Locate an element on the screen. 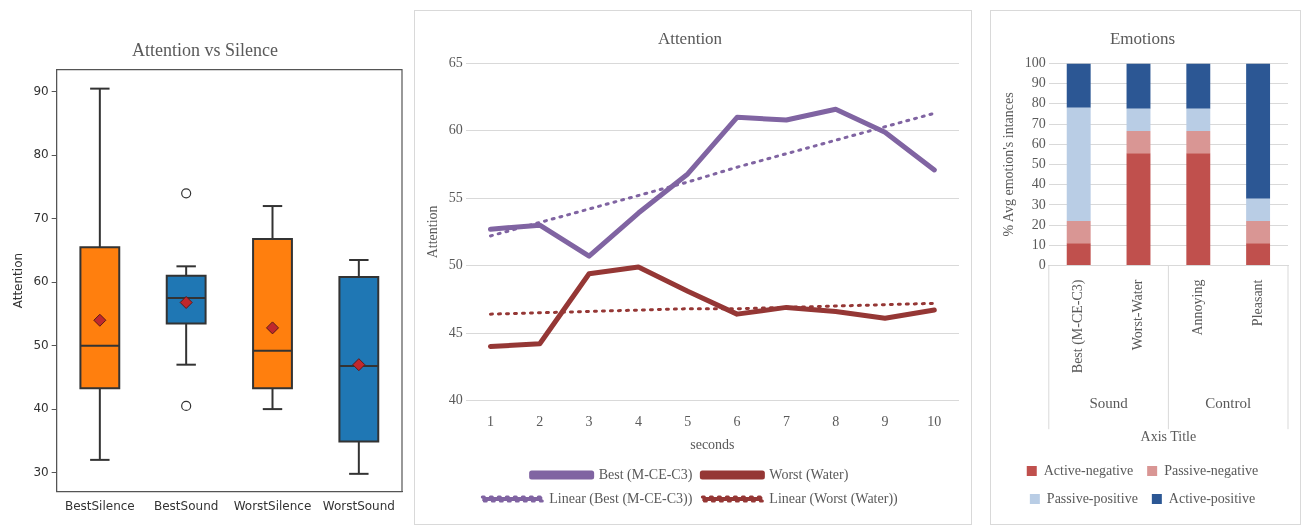 The image size is (1301, 527). y-tick-label: 10 is located at coordinates (1038, 244).